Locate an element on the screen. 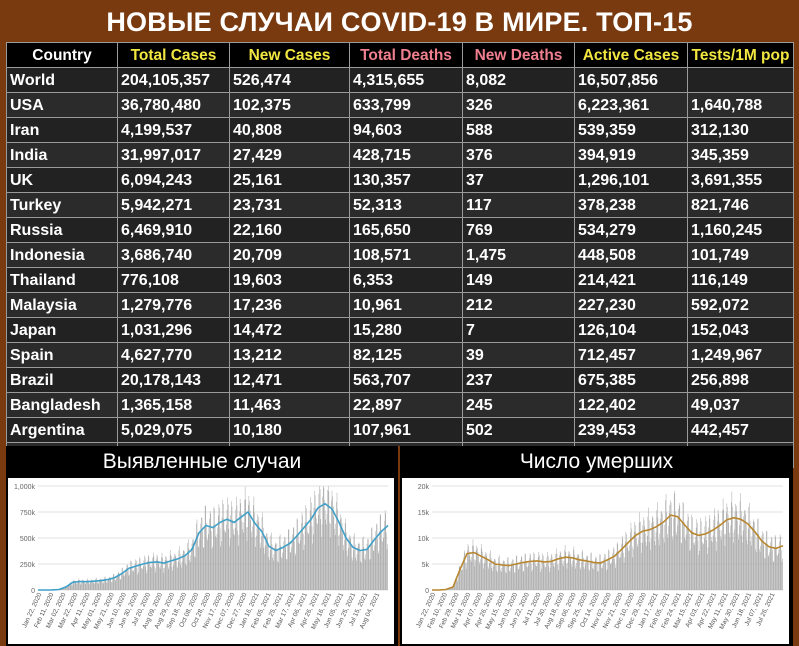 The image size is (799, 646). y-tick-label: 0 is located at coordinates (33, 591).